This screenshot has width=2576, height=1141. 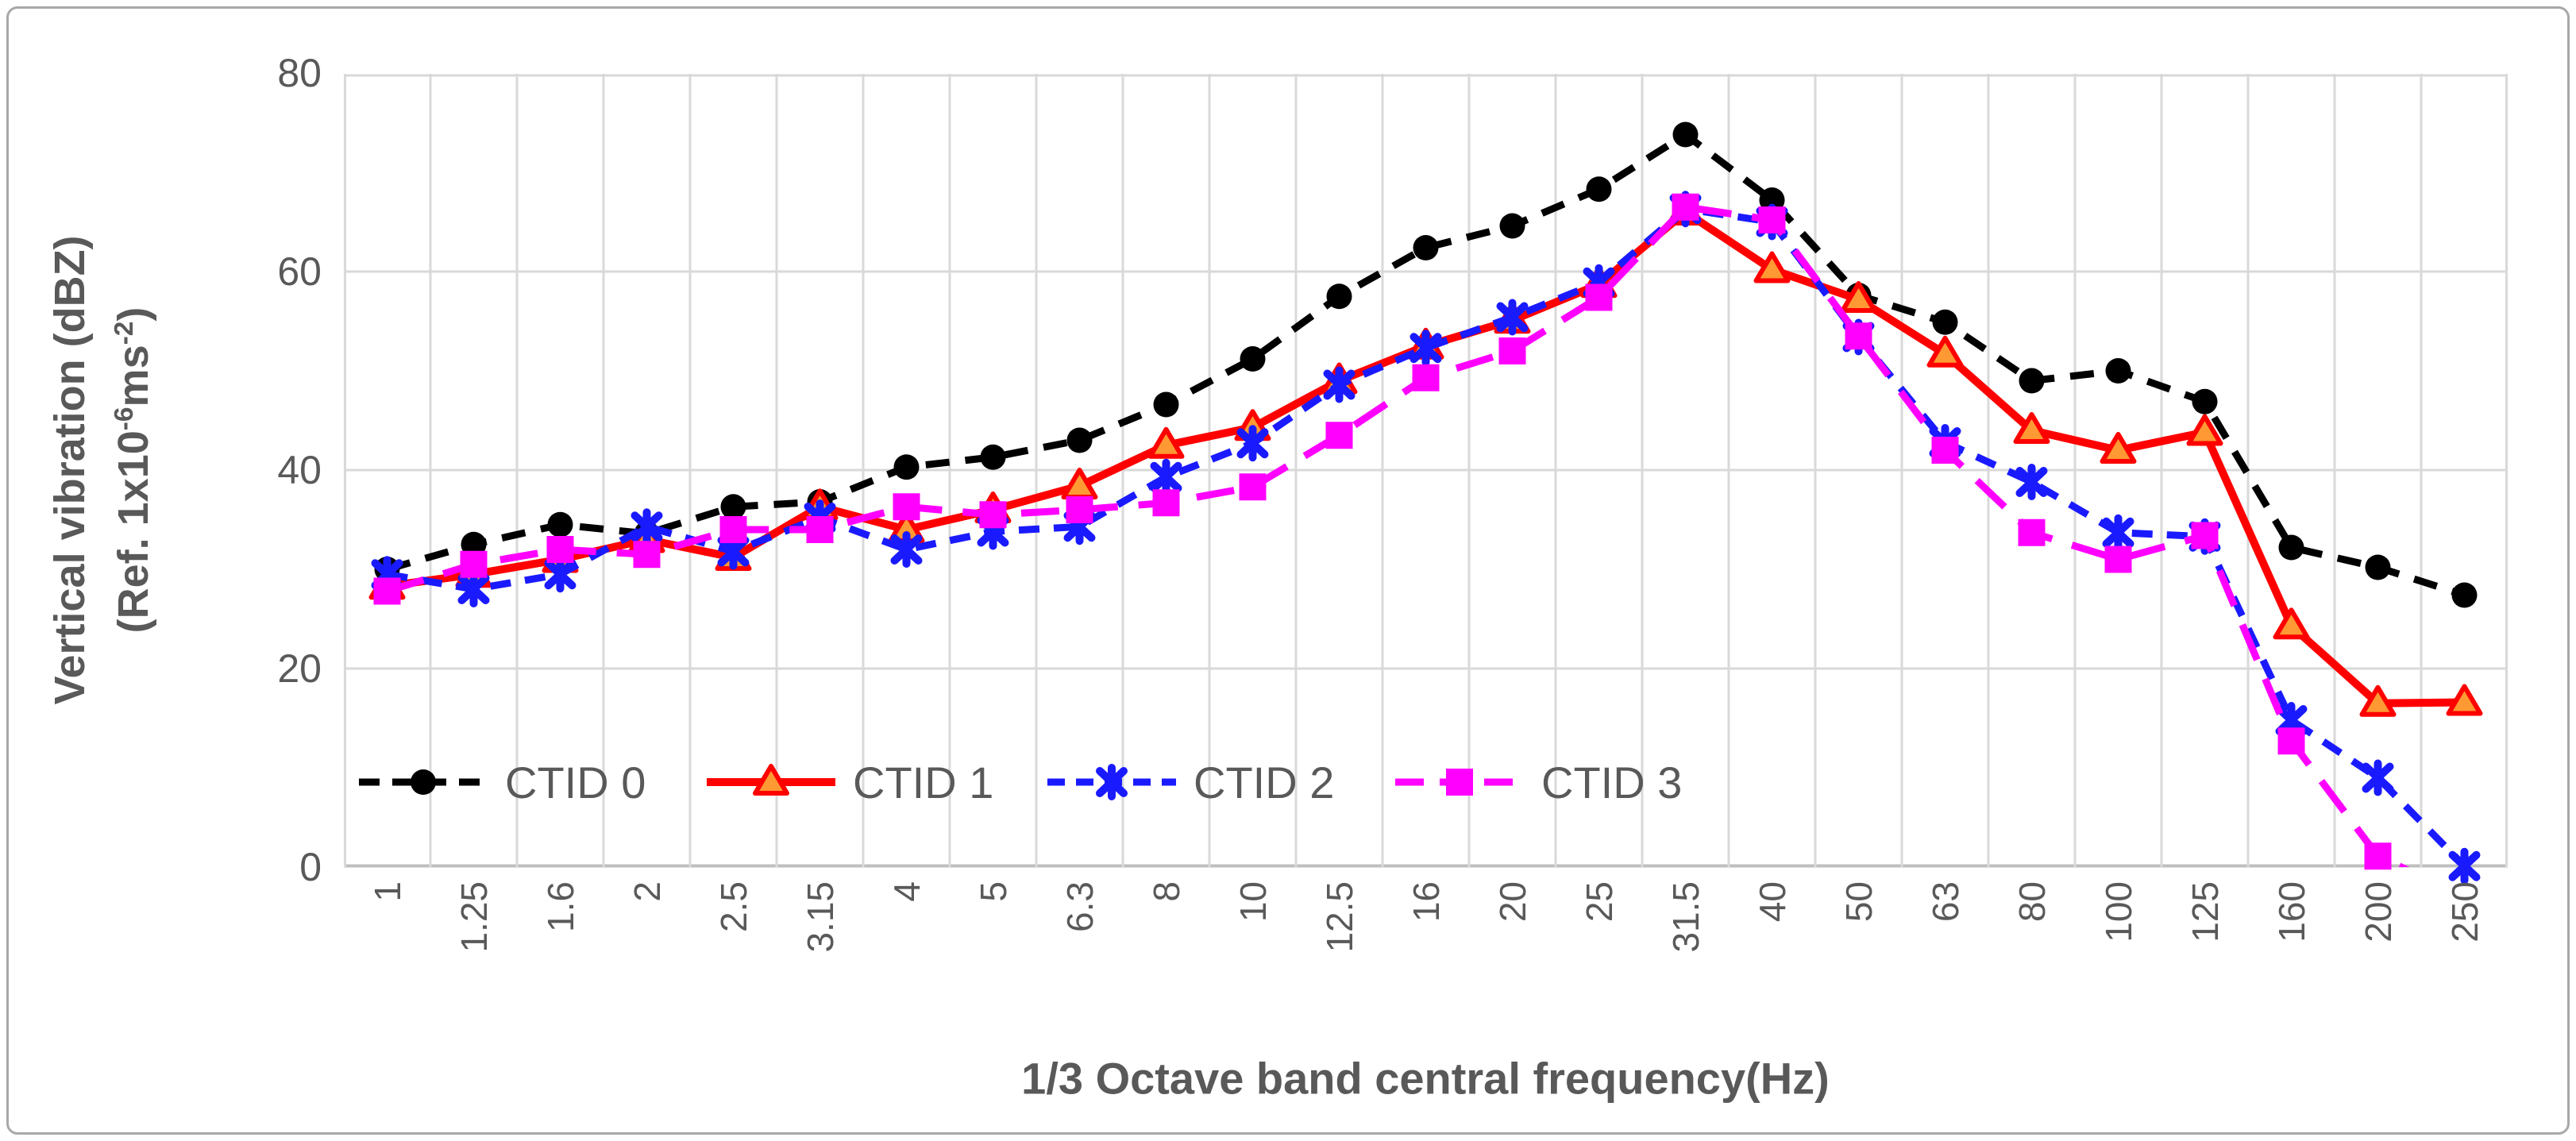 I want to click on x-tick-label-25: 25, so click(x=1599, y=902).